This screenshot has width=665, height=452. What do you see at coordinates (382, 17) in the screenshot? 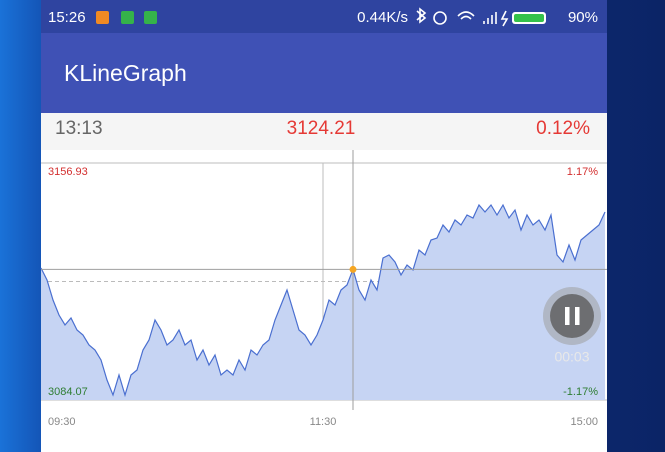
I see `net-speed: 0.44K/s` at bounding box center [382, 17].